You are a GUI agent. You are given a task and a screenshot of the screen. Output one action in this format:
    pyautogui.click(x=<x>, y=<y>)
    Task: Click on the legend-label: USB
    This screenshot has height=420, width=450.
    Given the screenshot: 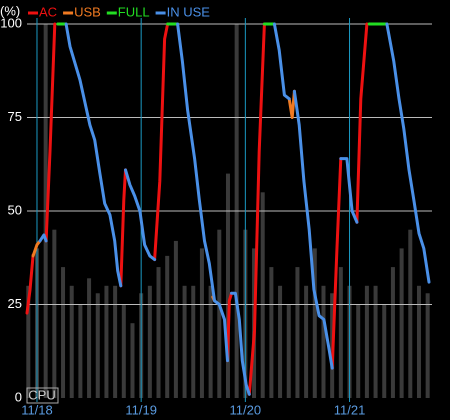 What is the action you would take?
    pyautogui.click(x=87, y=11)
    